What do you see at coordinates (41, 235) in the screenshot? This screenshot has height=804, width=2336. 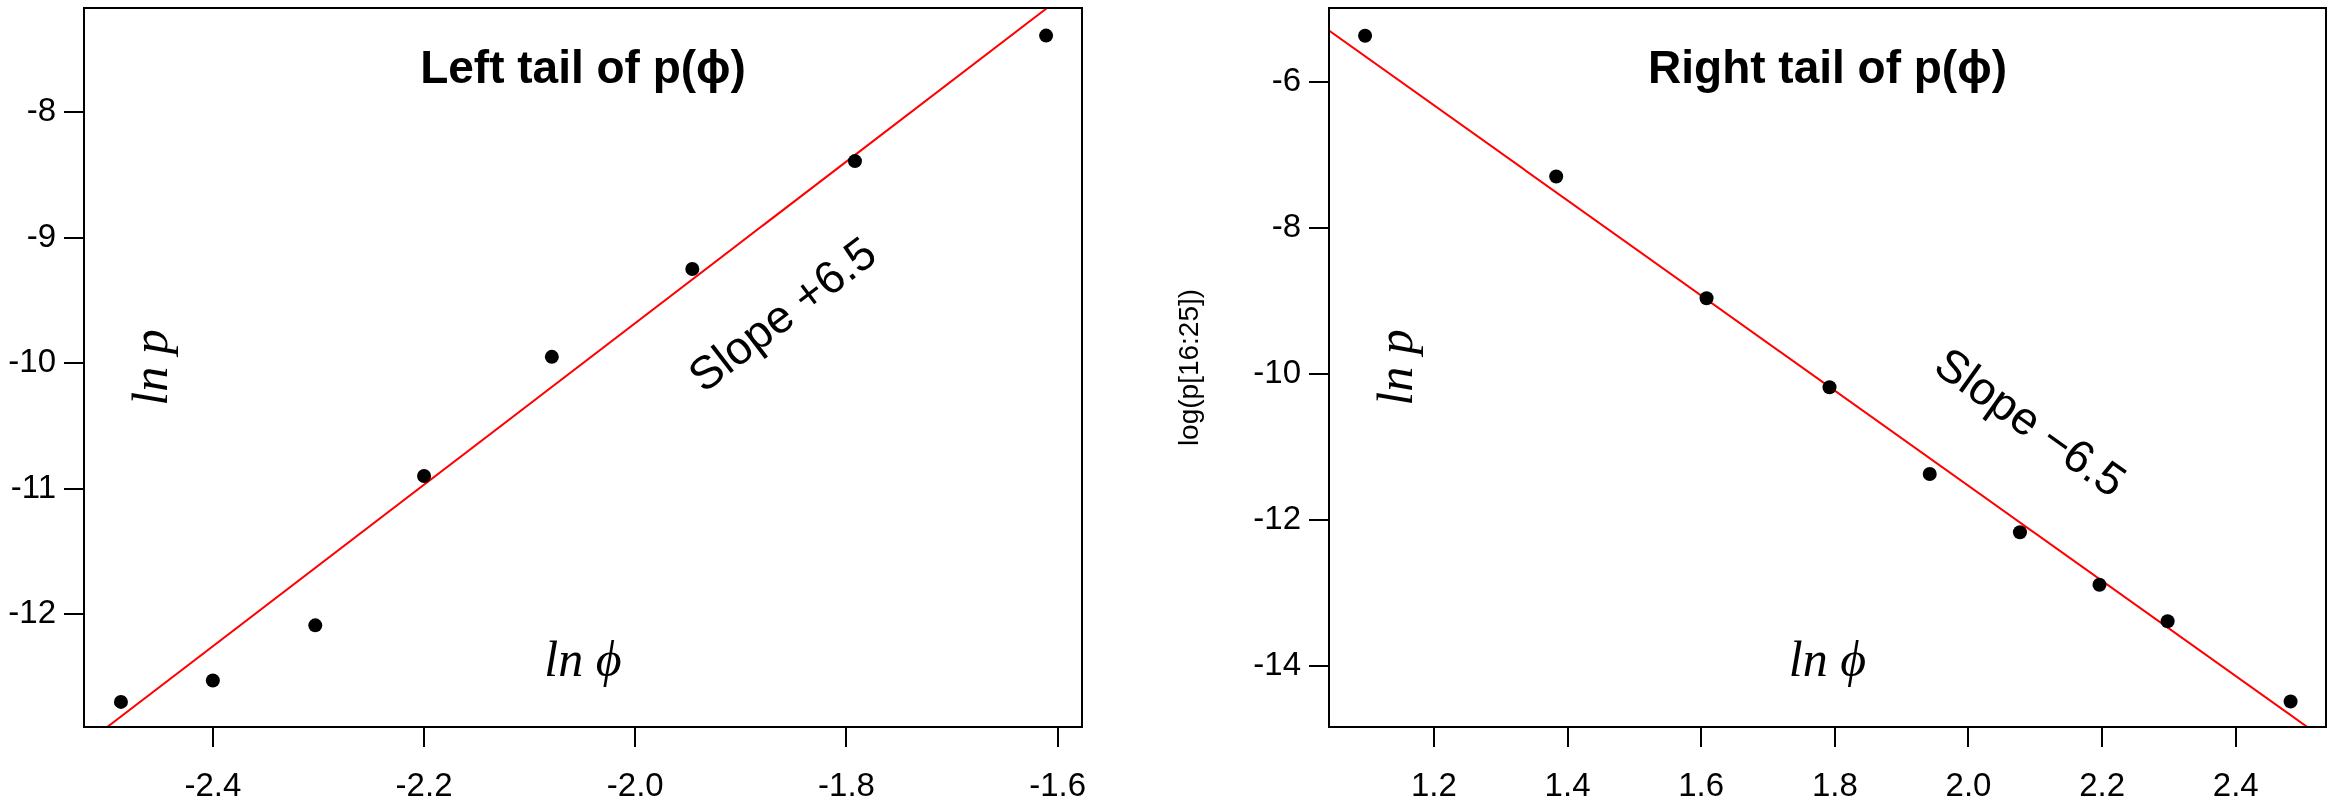 I see `y-tick-label: -9` at bounding box center [41, 235].